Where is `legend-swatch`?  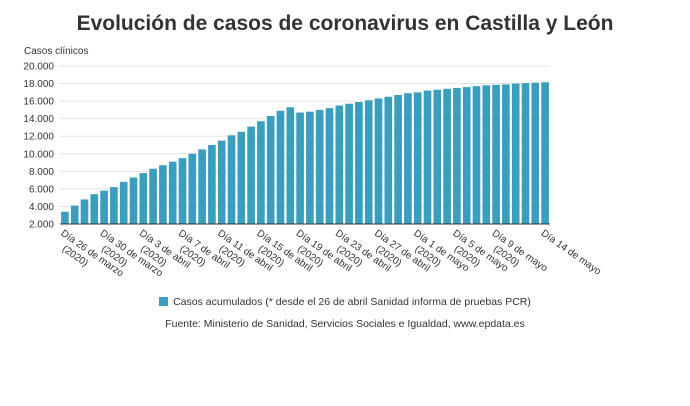 legend-swatch is located at coordinates (164, 301).